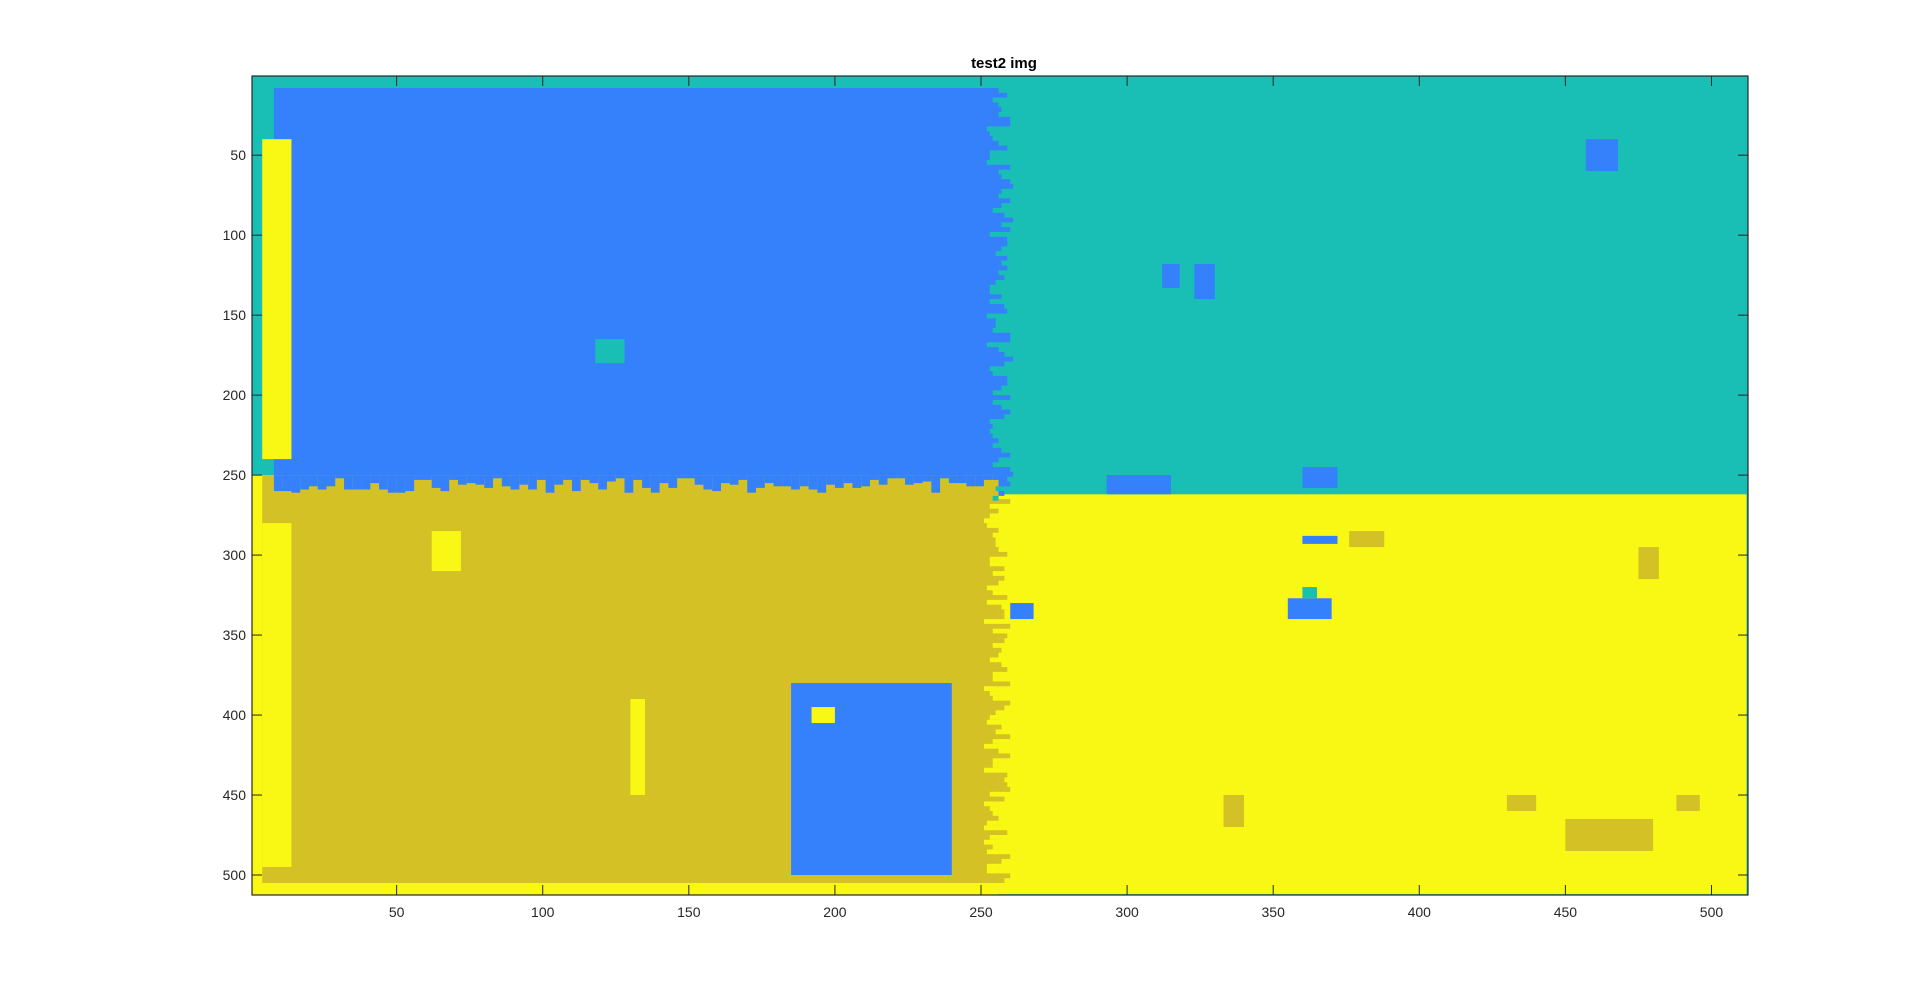  I want to click on y-tick-label: 350, so click(235, 635).